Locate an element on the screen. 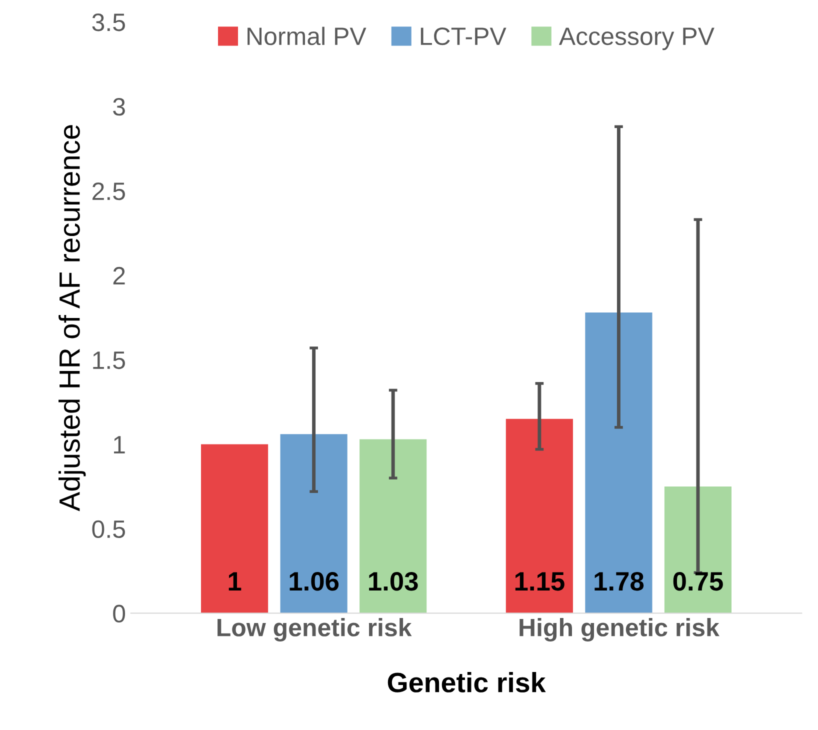  data-label: 1.15 is located at coordinates (539, 581).